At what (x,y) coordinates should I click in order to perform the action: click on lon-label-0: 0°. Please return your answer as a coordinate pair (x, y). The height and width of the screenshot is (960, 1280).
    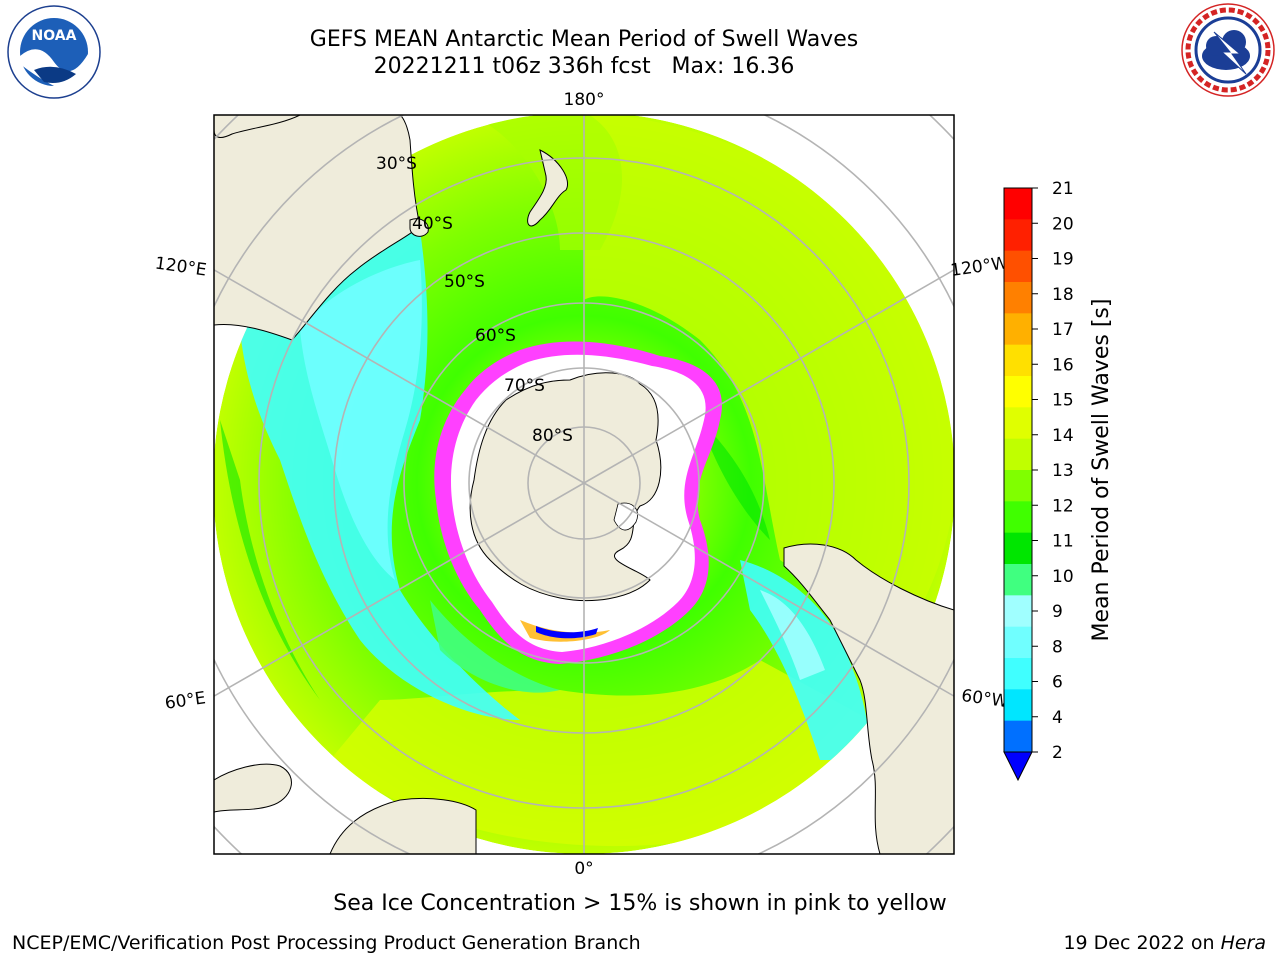
    Looking at the image, I should click on (583, 869).